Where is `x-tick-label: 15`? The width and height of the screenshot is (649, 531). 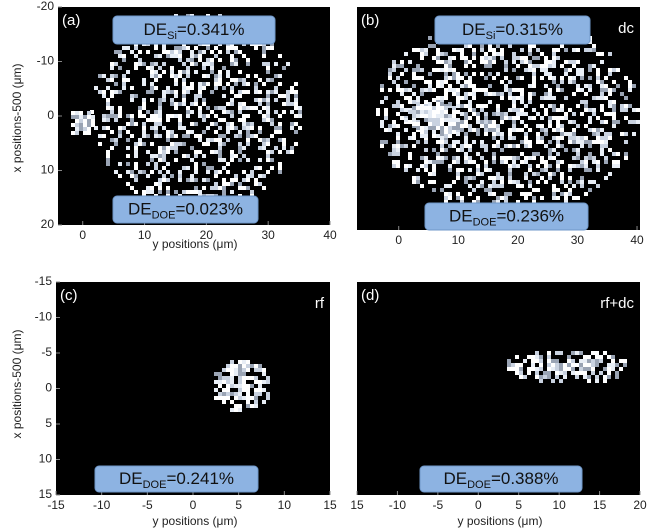
x-tick-label: 15 is located at coordinates (330, 505).